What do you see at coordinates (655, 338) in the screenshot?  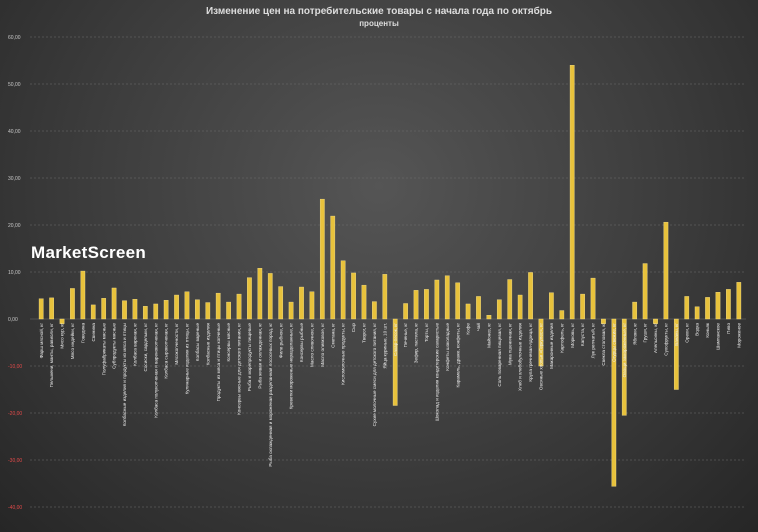 I see `x-tick-label: Апельсины, кг` at bounding box center [655, 338].